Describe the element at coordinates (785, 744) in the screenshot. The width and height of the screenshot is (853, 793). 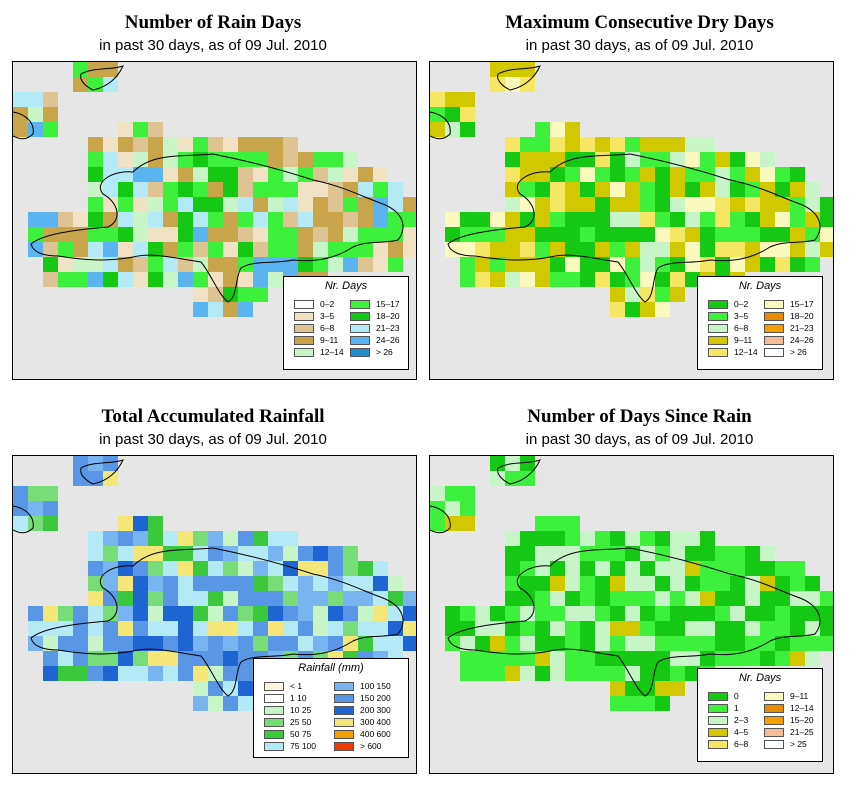
I see `legend-item: > 25` at that location.